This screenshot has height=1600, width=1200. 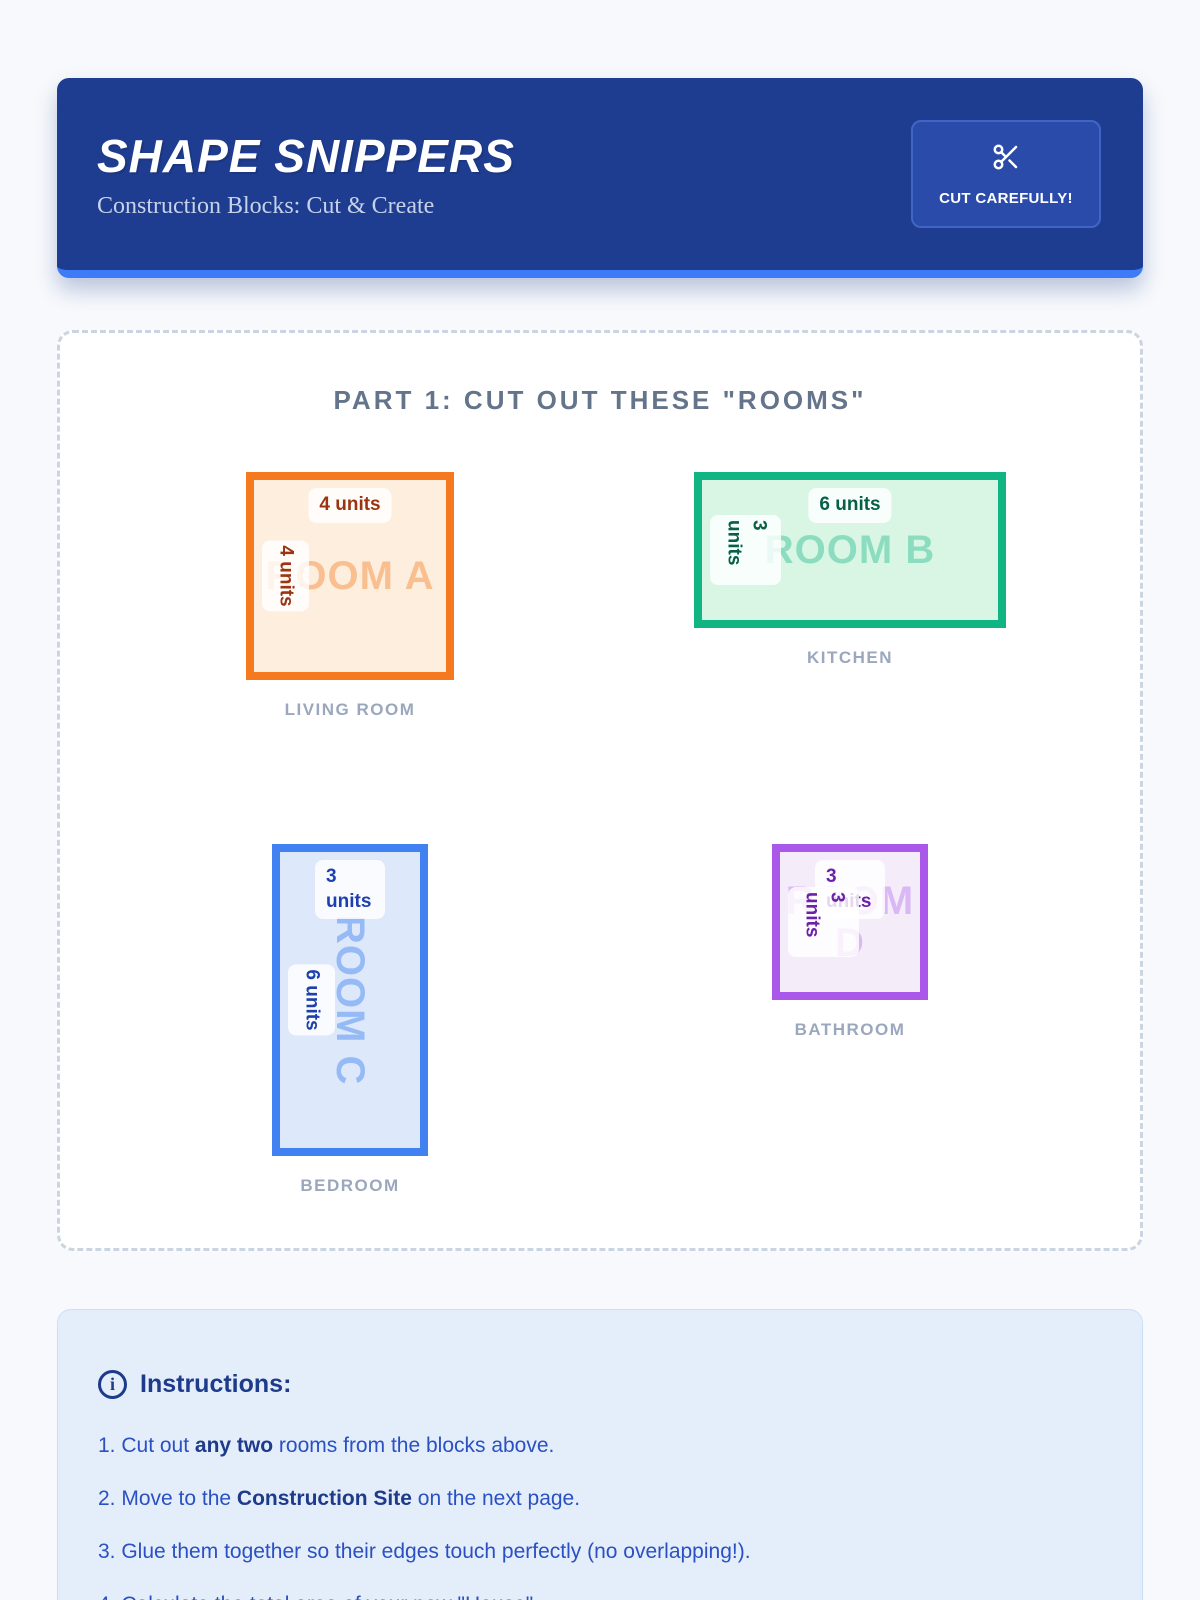 I want to click on room-c-width-label: 3 units, so click(x=350, y=890).